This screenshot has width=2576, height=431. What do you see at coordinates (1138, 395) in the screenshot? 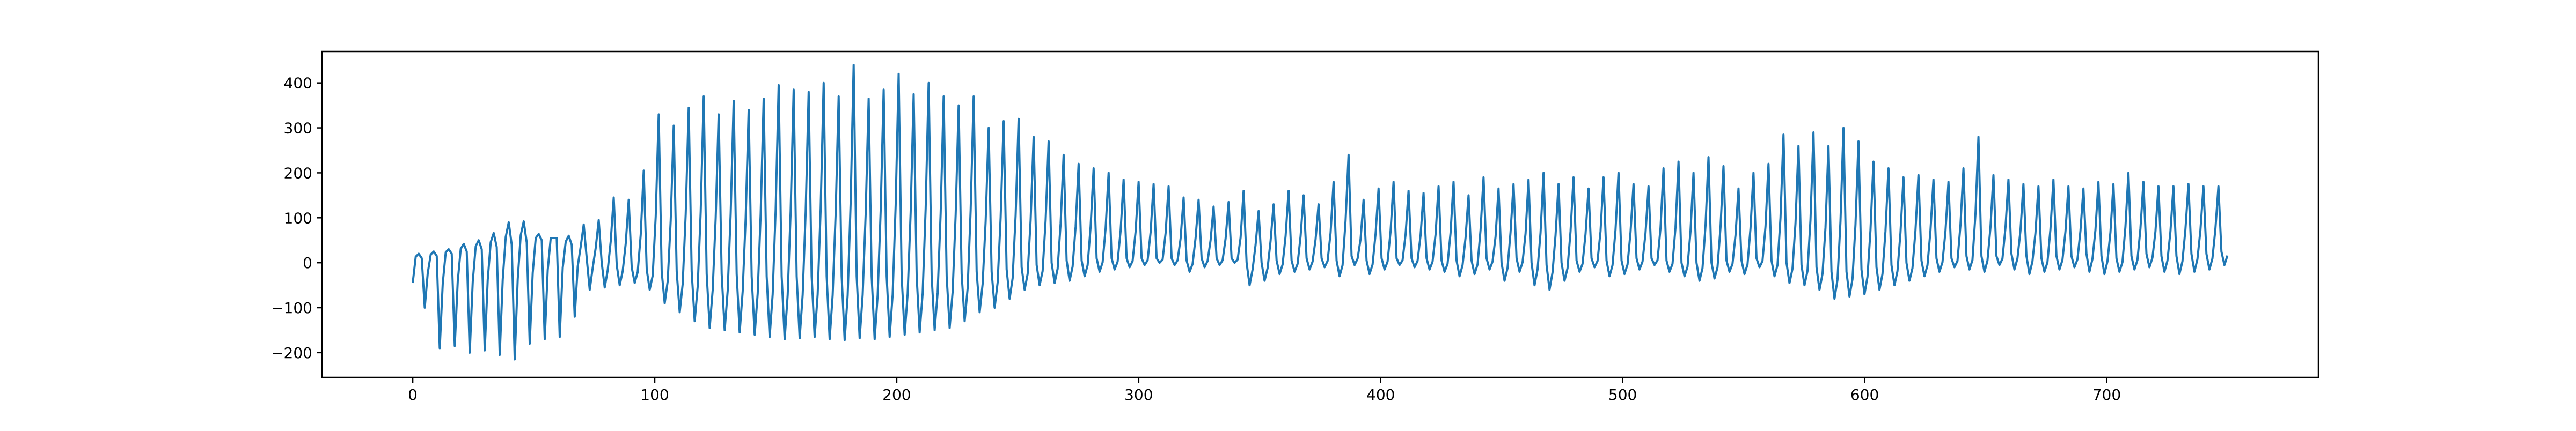
I see `x-tick-label: 300` at bounding box center [1138, 395].